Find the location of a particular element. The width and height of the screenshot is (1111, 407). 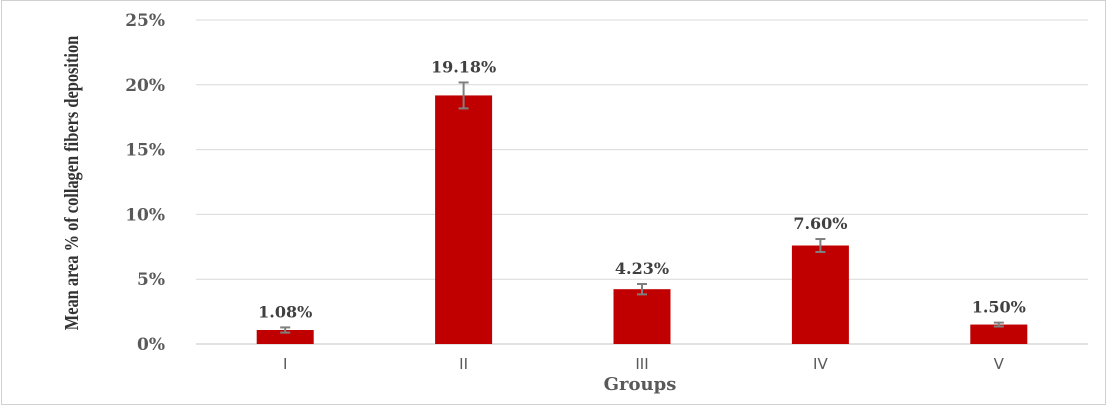

bar-V is located at coordinates (999, 334).